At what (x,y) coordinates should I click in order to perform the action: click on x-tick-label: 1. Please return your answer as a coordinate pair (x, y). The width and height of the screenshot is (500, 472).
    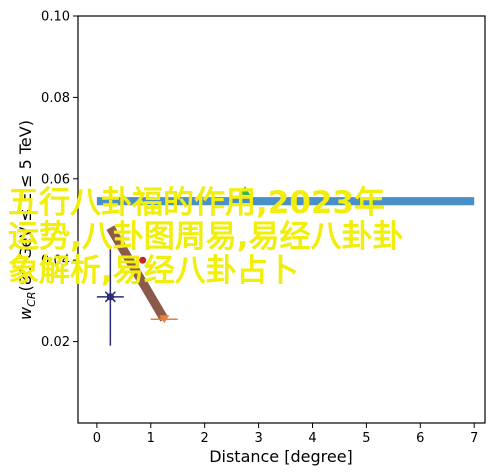
    Looking at the image, I should click on (151, 438).